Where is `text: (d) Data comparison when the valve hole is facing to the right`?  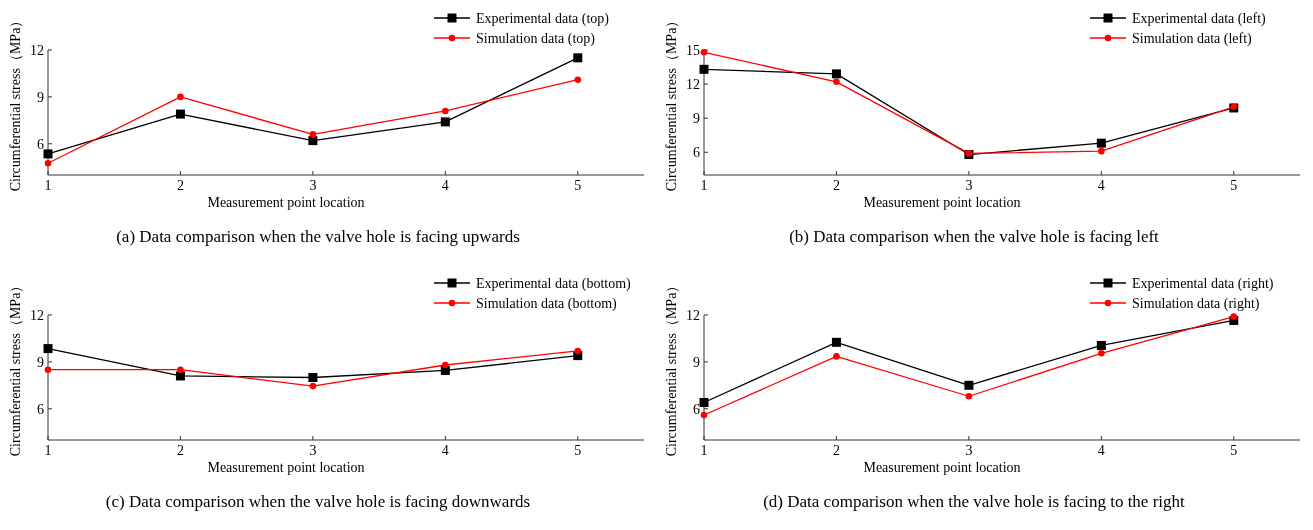 text: (d) Data comparison when the valve hole is facing to the right is located at coordinates (974, 501).